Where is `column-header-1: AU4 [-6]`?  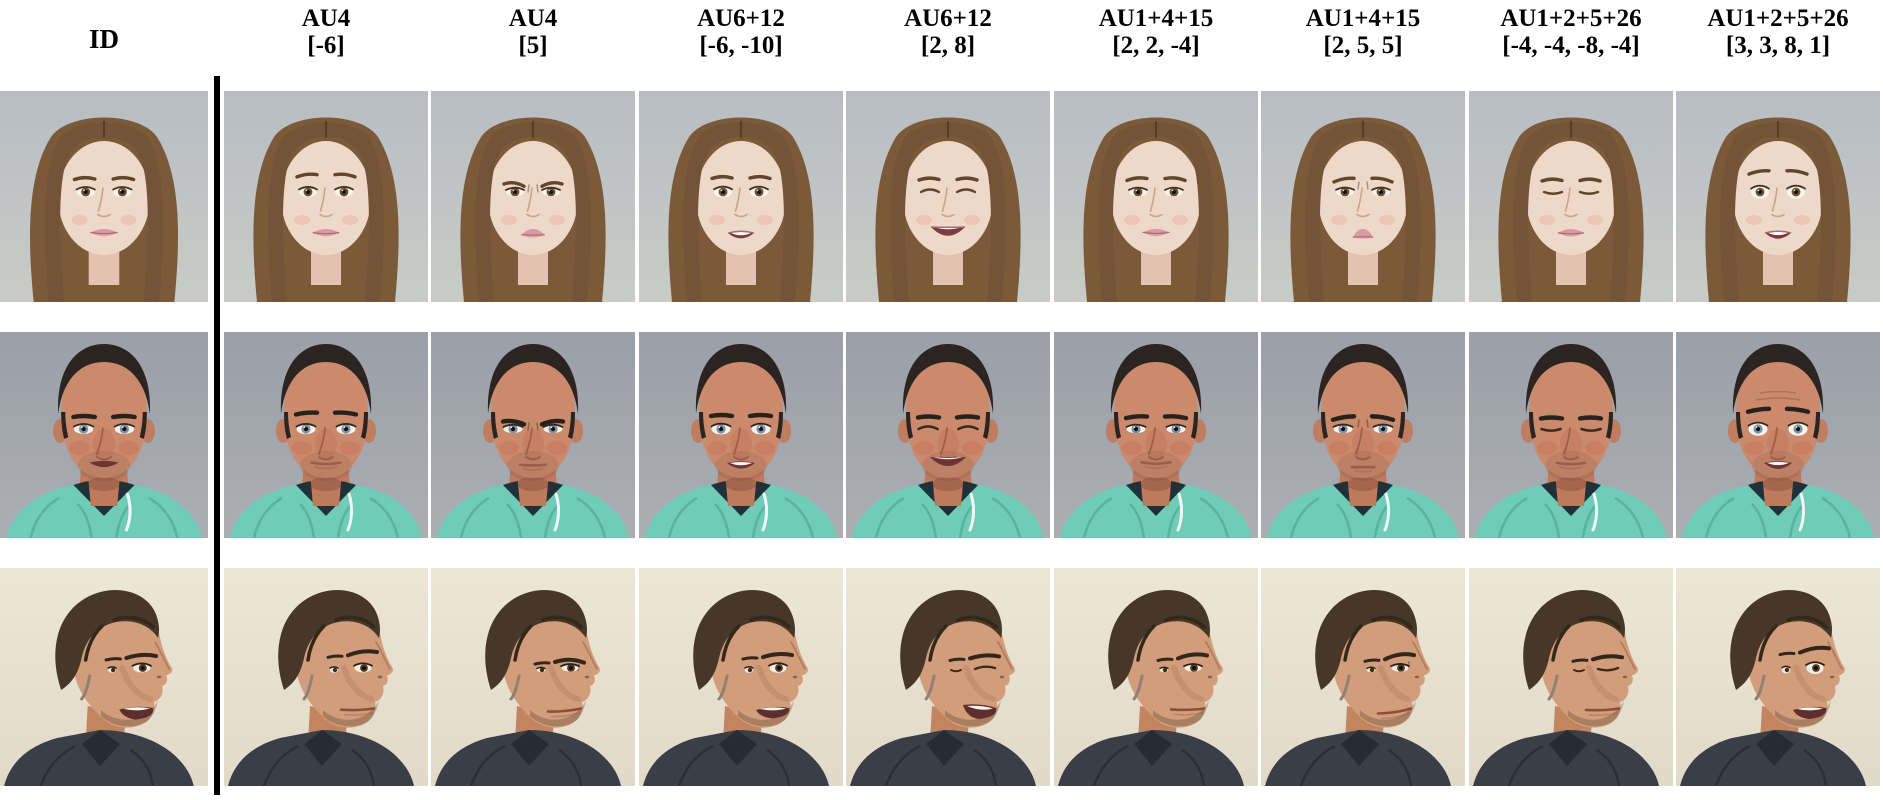 column-header-1: AU4 [-6] is located at coordinates (326, 32).